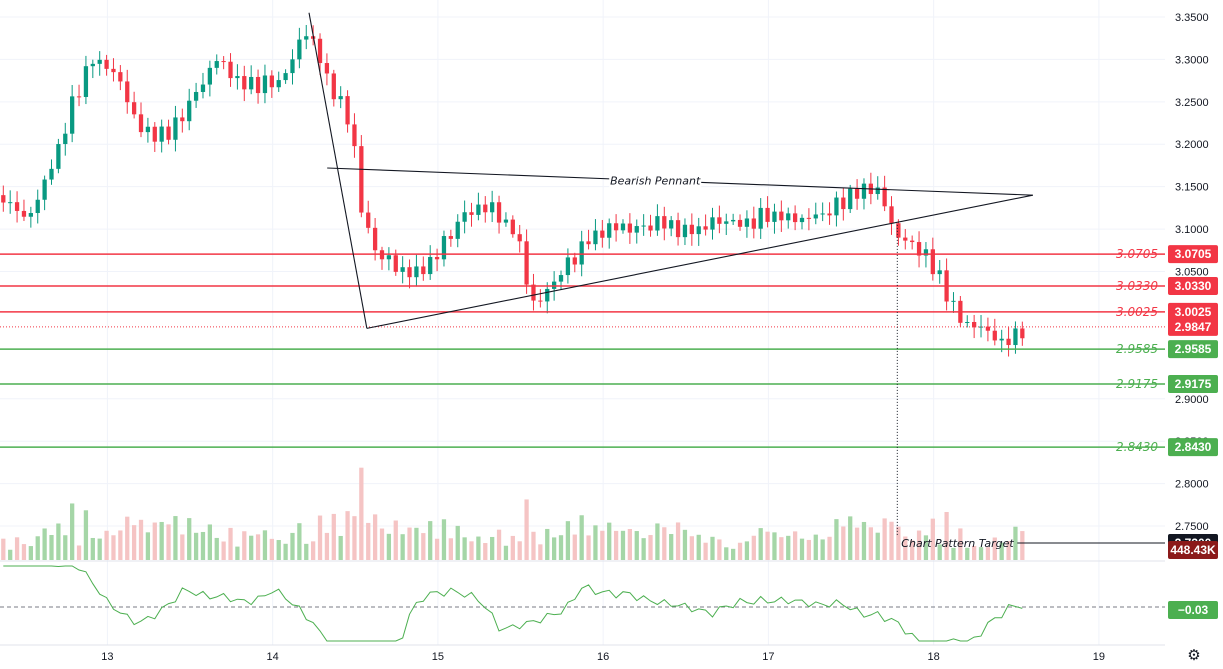  What do you see at coordinates (1192, 145) in the screenshot?
I see `y-tick-label: 3.2000` at bounding box center [1192, 145].